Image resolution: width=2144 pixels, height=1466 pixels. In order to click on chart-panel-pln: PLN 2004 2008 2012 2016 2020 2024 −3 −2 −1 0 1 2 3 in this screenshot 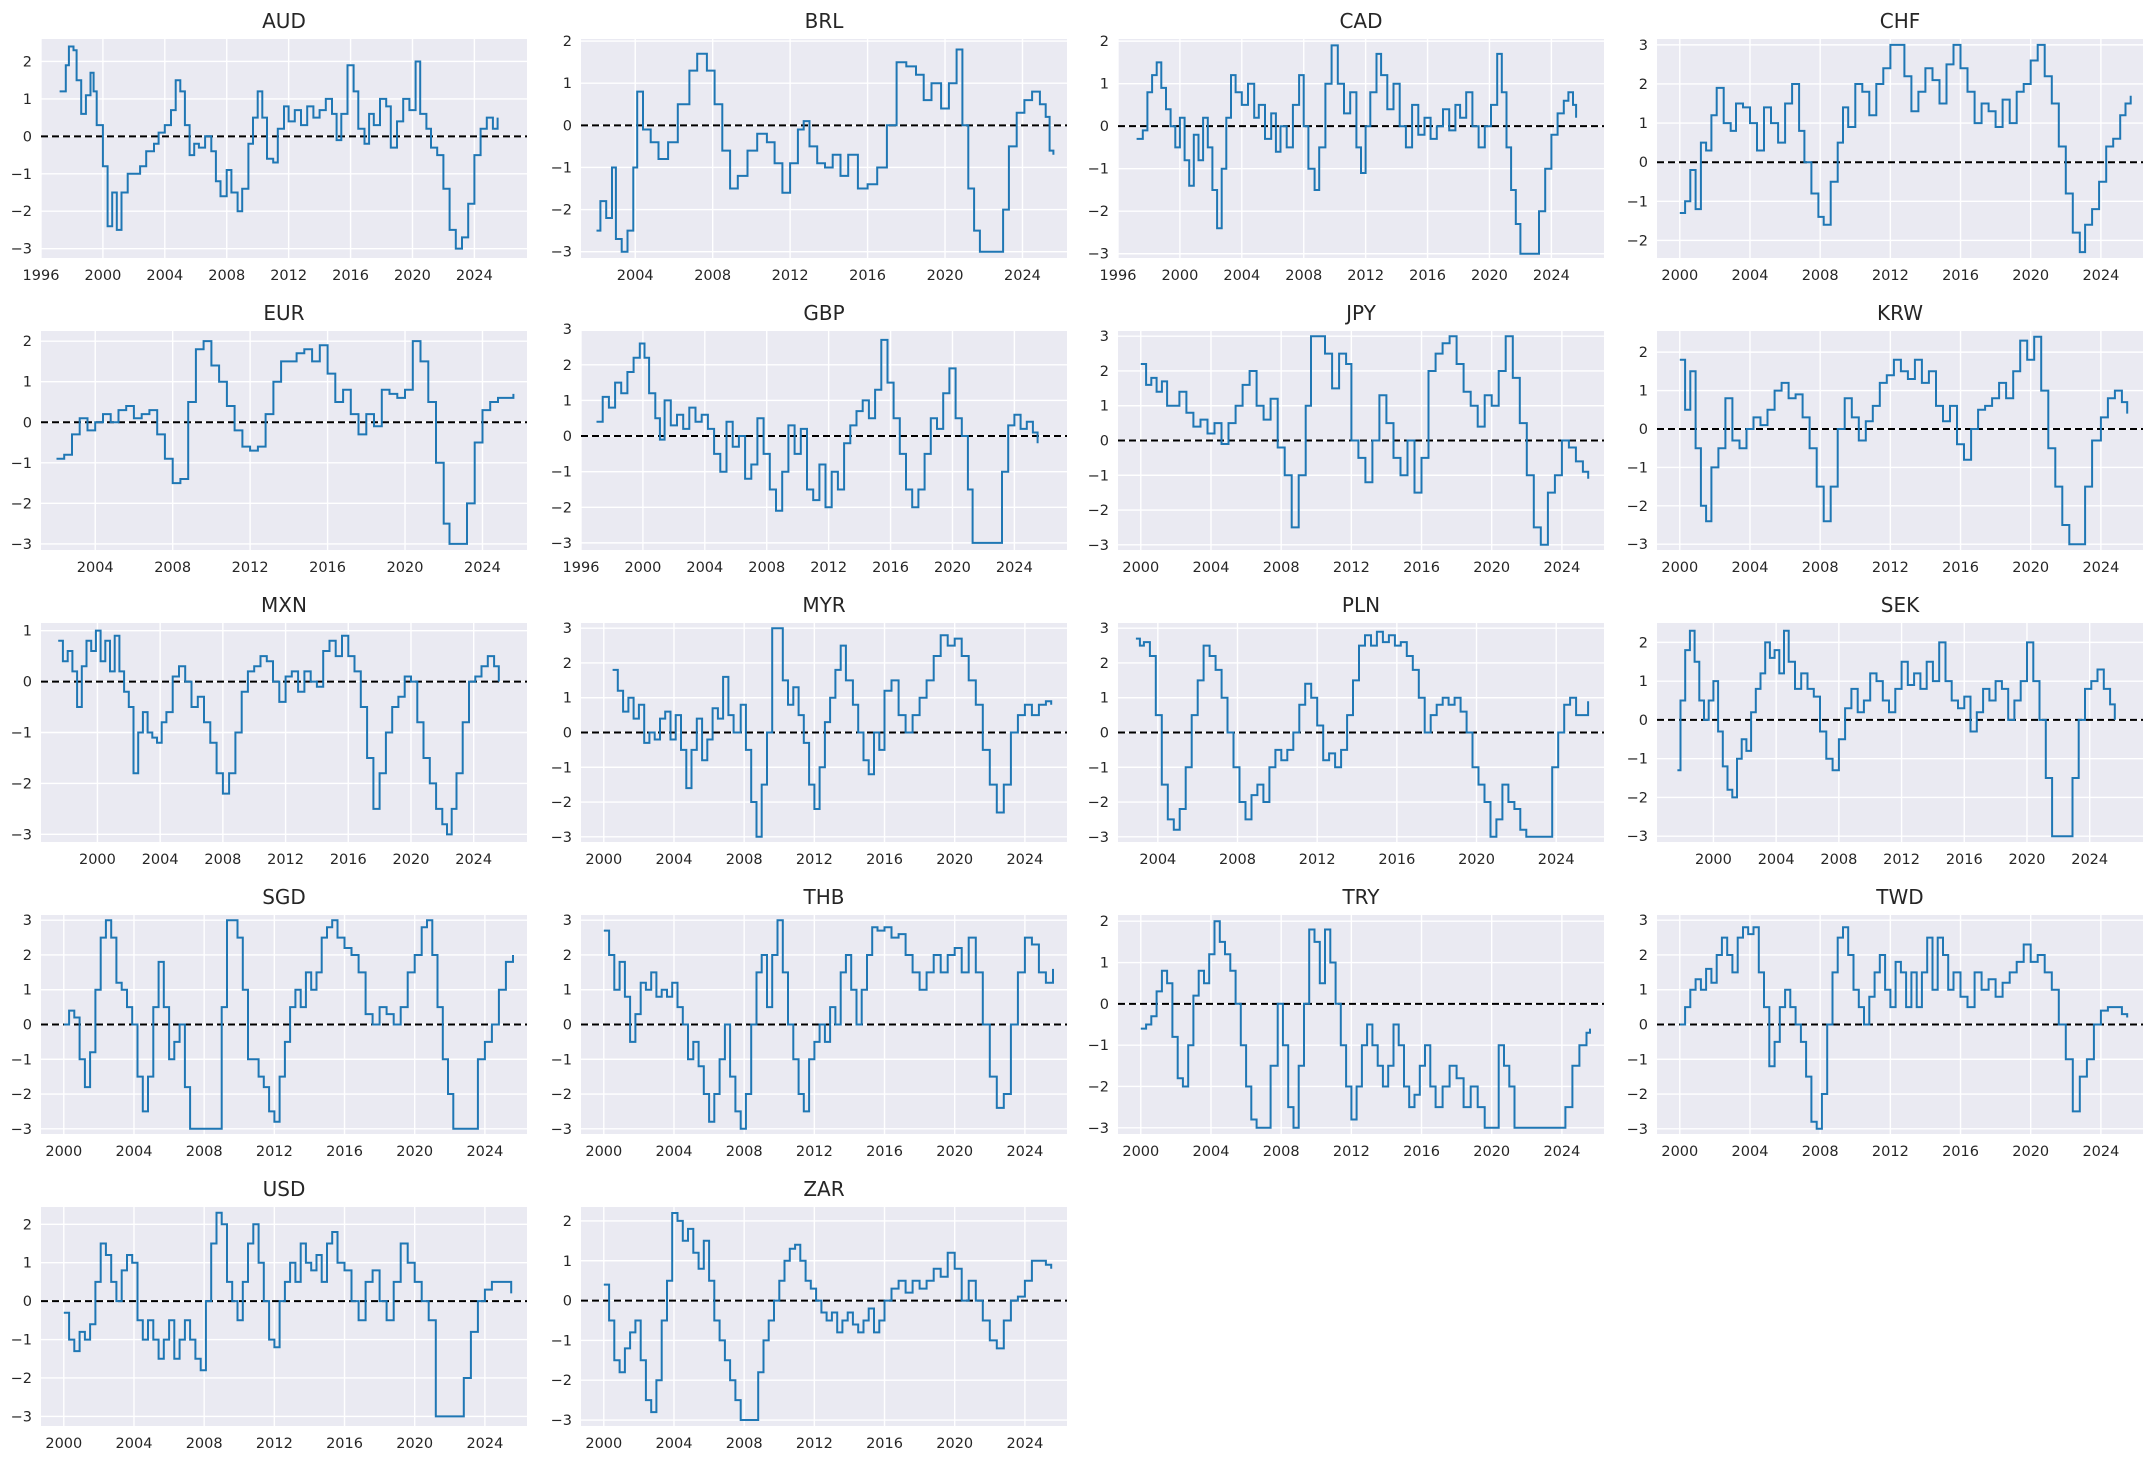, I will do `click(1346, 730)`.